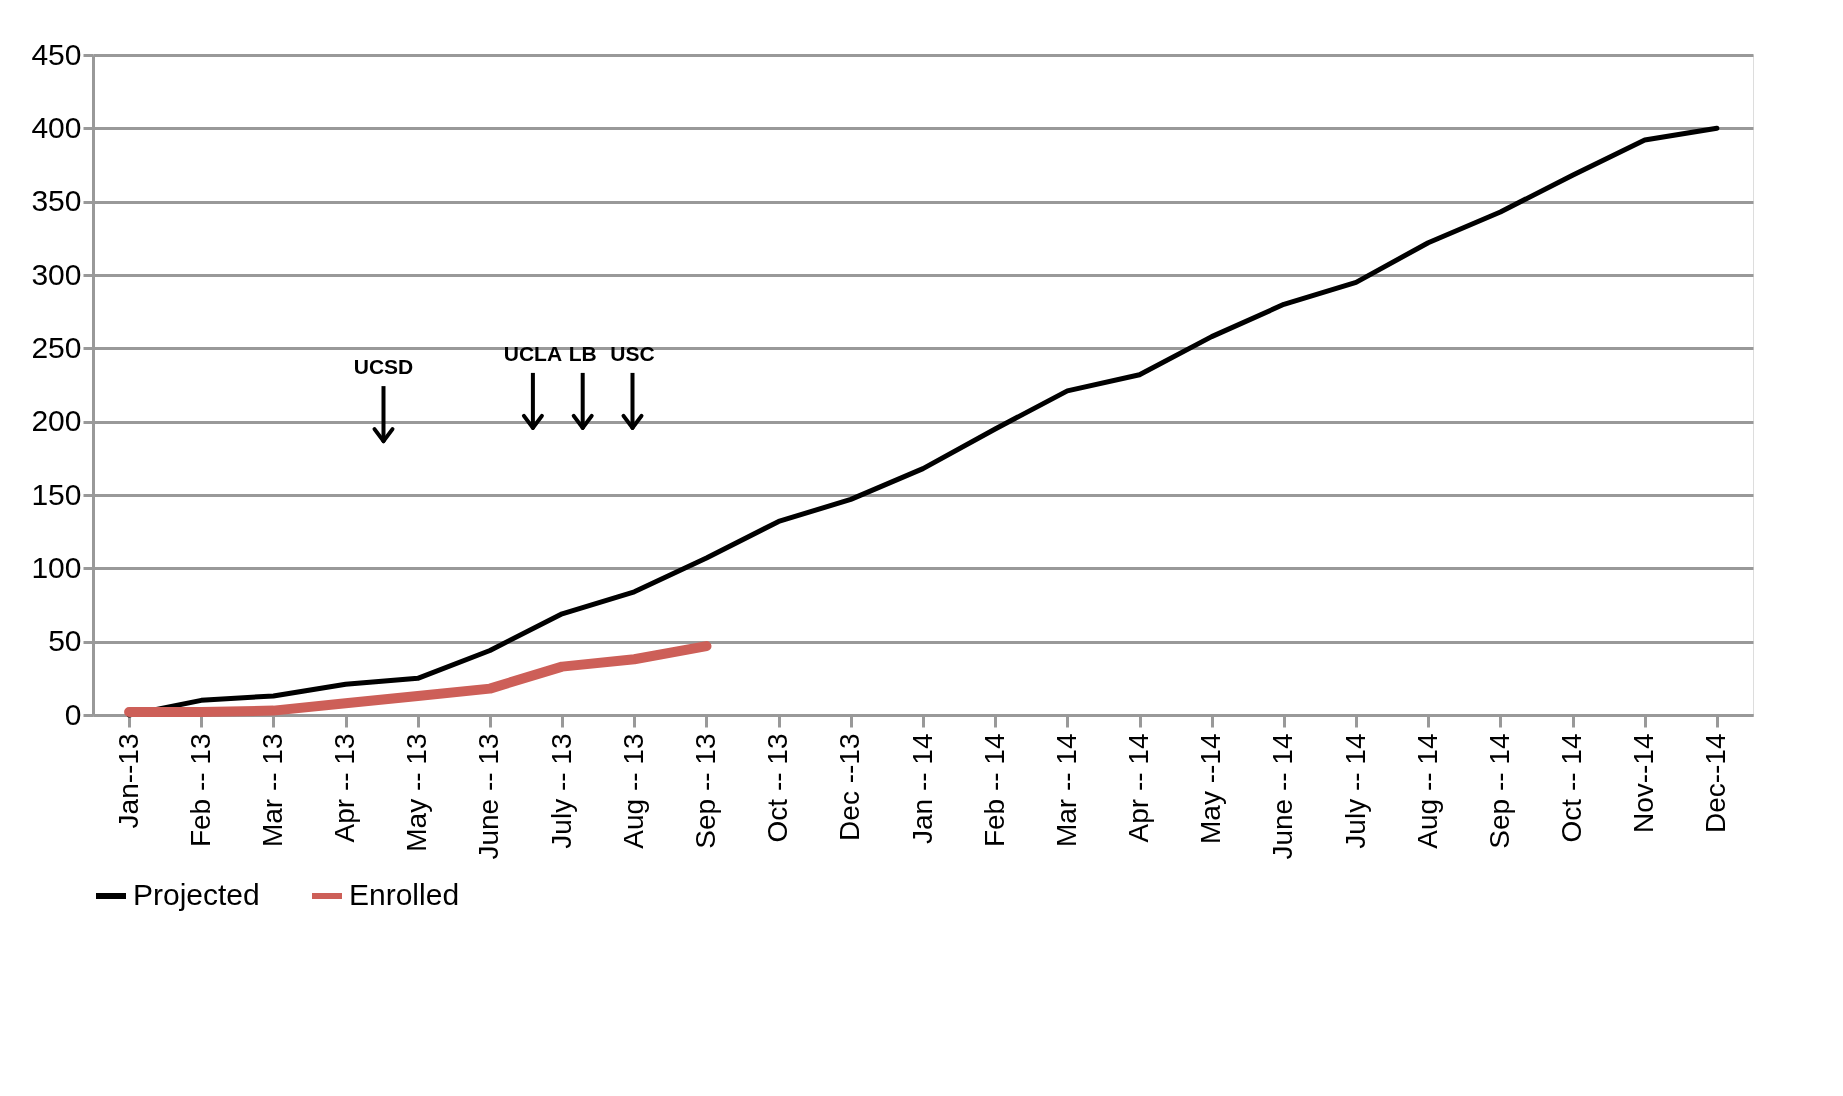  What do you see at coordinates (272, 790) in the screenshot?
I see `x-tick-label: Mar -- 13` at bounding box center [272, 790].